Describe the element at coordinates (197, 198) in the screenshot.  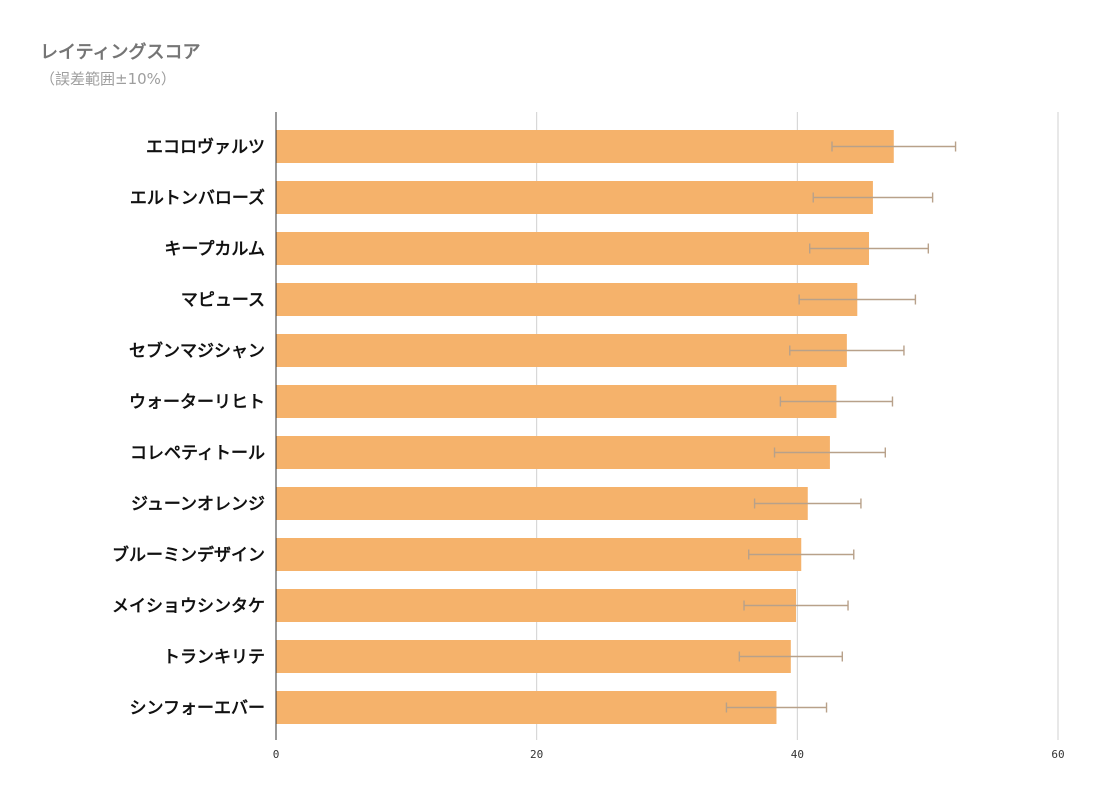
I see `category-label-1: エルトンバローズ` at that location.